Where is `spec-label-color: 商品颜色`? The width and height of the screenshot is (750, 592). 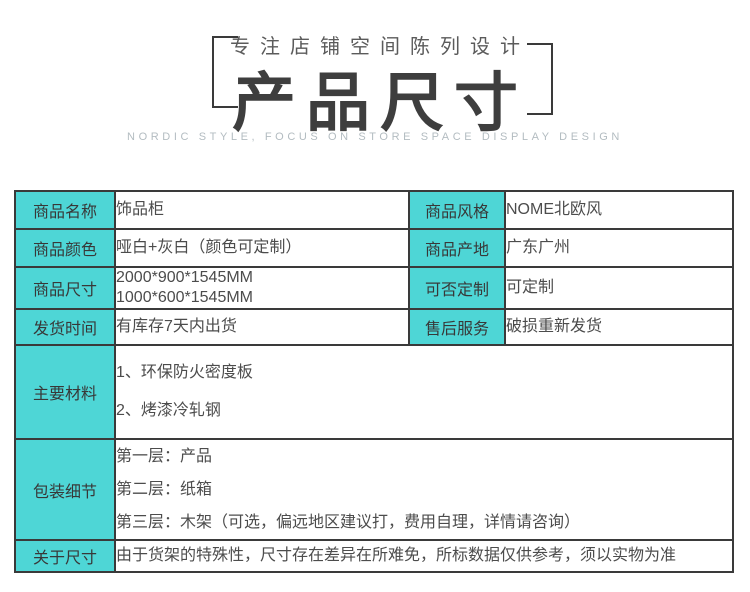 spec-label-color: 商品颜色 is located at coordinates (65, 248).